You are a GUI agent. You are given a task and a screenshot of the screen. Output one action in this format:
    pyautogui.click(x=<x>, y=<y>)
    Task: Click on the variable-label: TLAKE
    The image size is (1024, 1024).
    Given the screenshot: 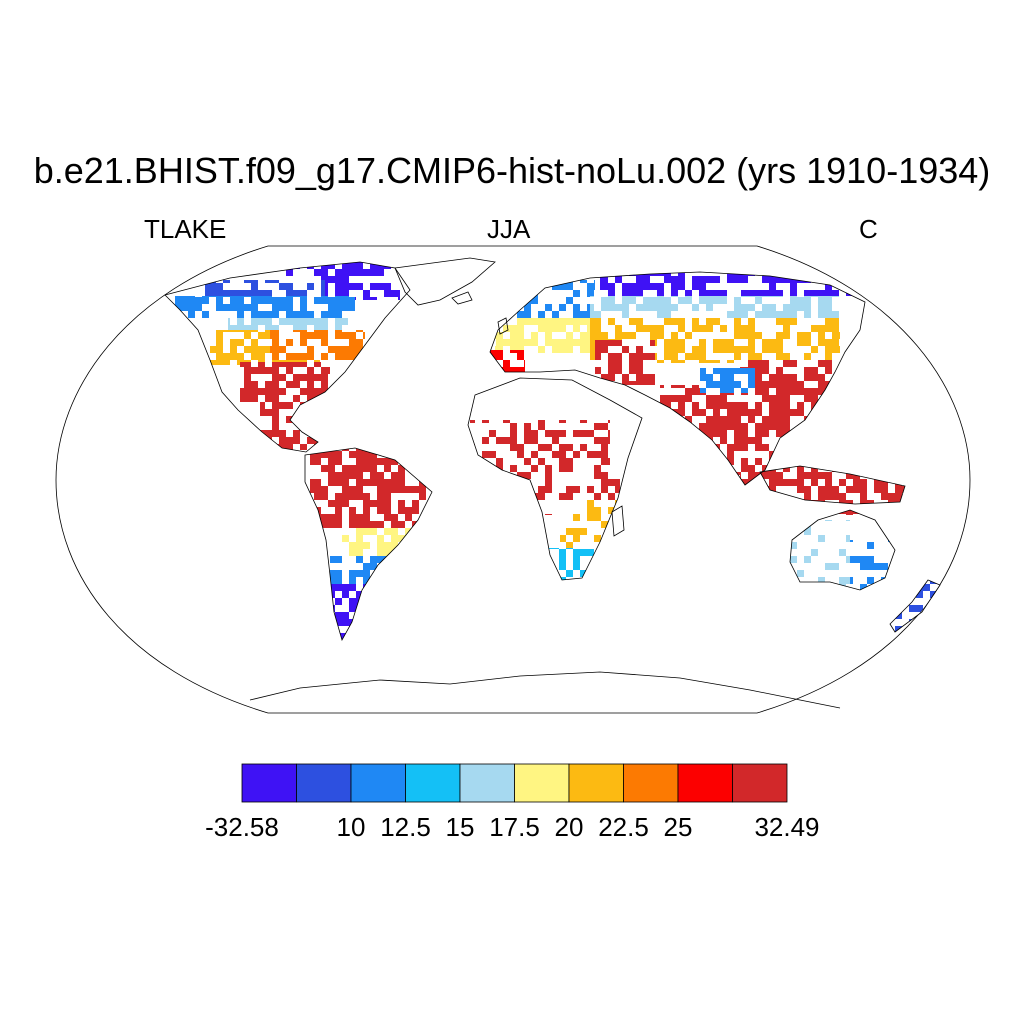 What is the action you would take?
    pyautogui.click(x=185, y=229)
    